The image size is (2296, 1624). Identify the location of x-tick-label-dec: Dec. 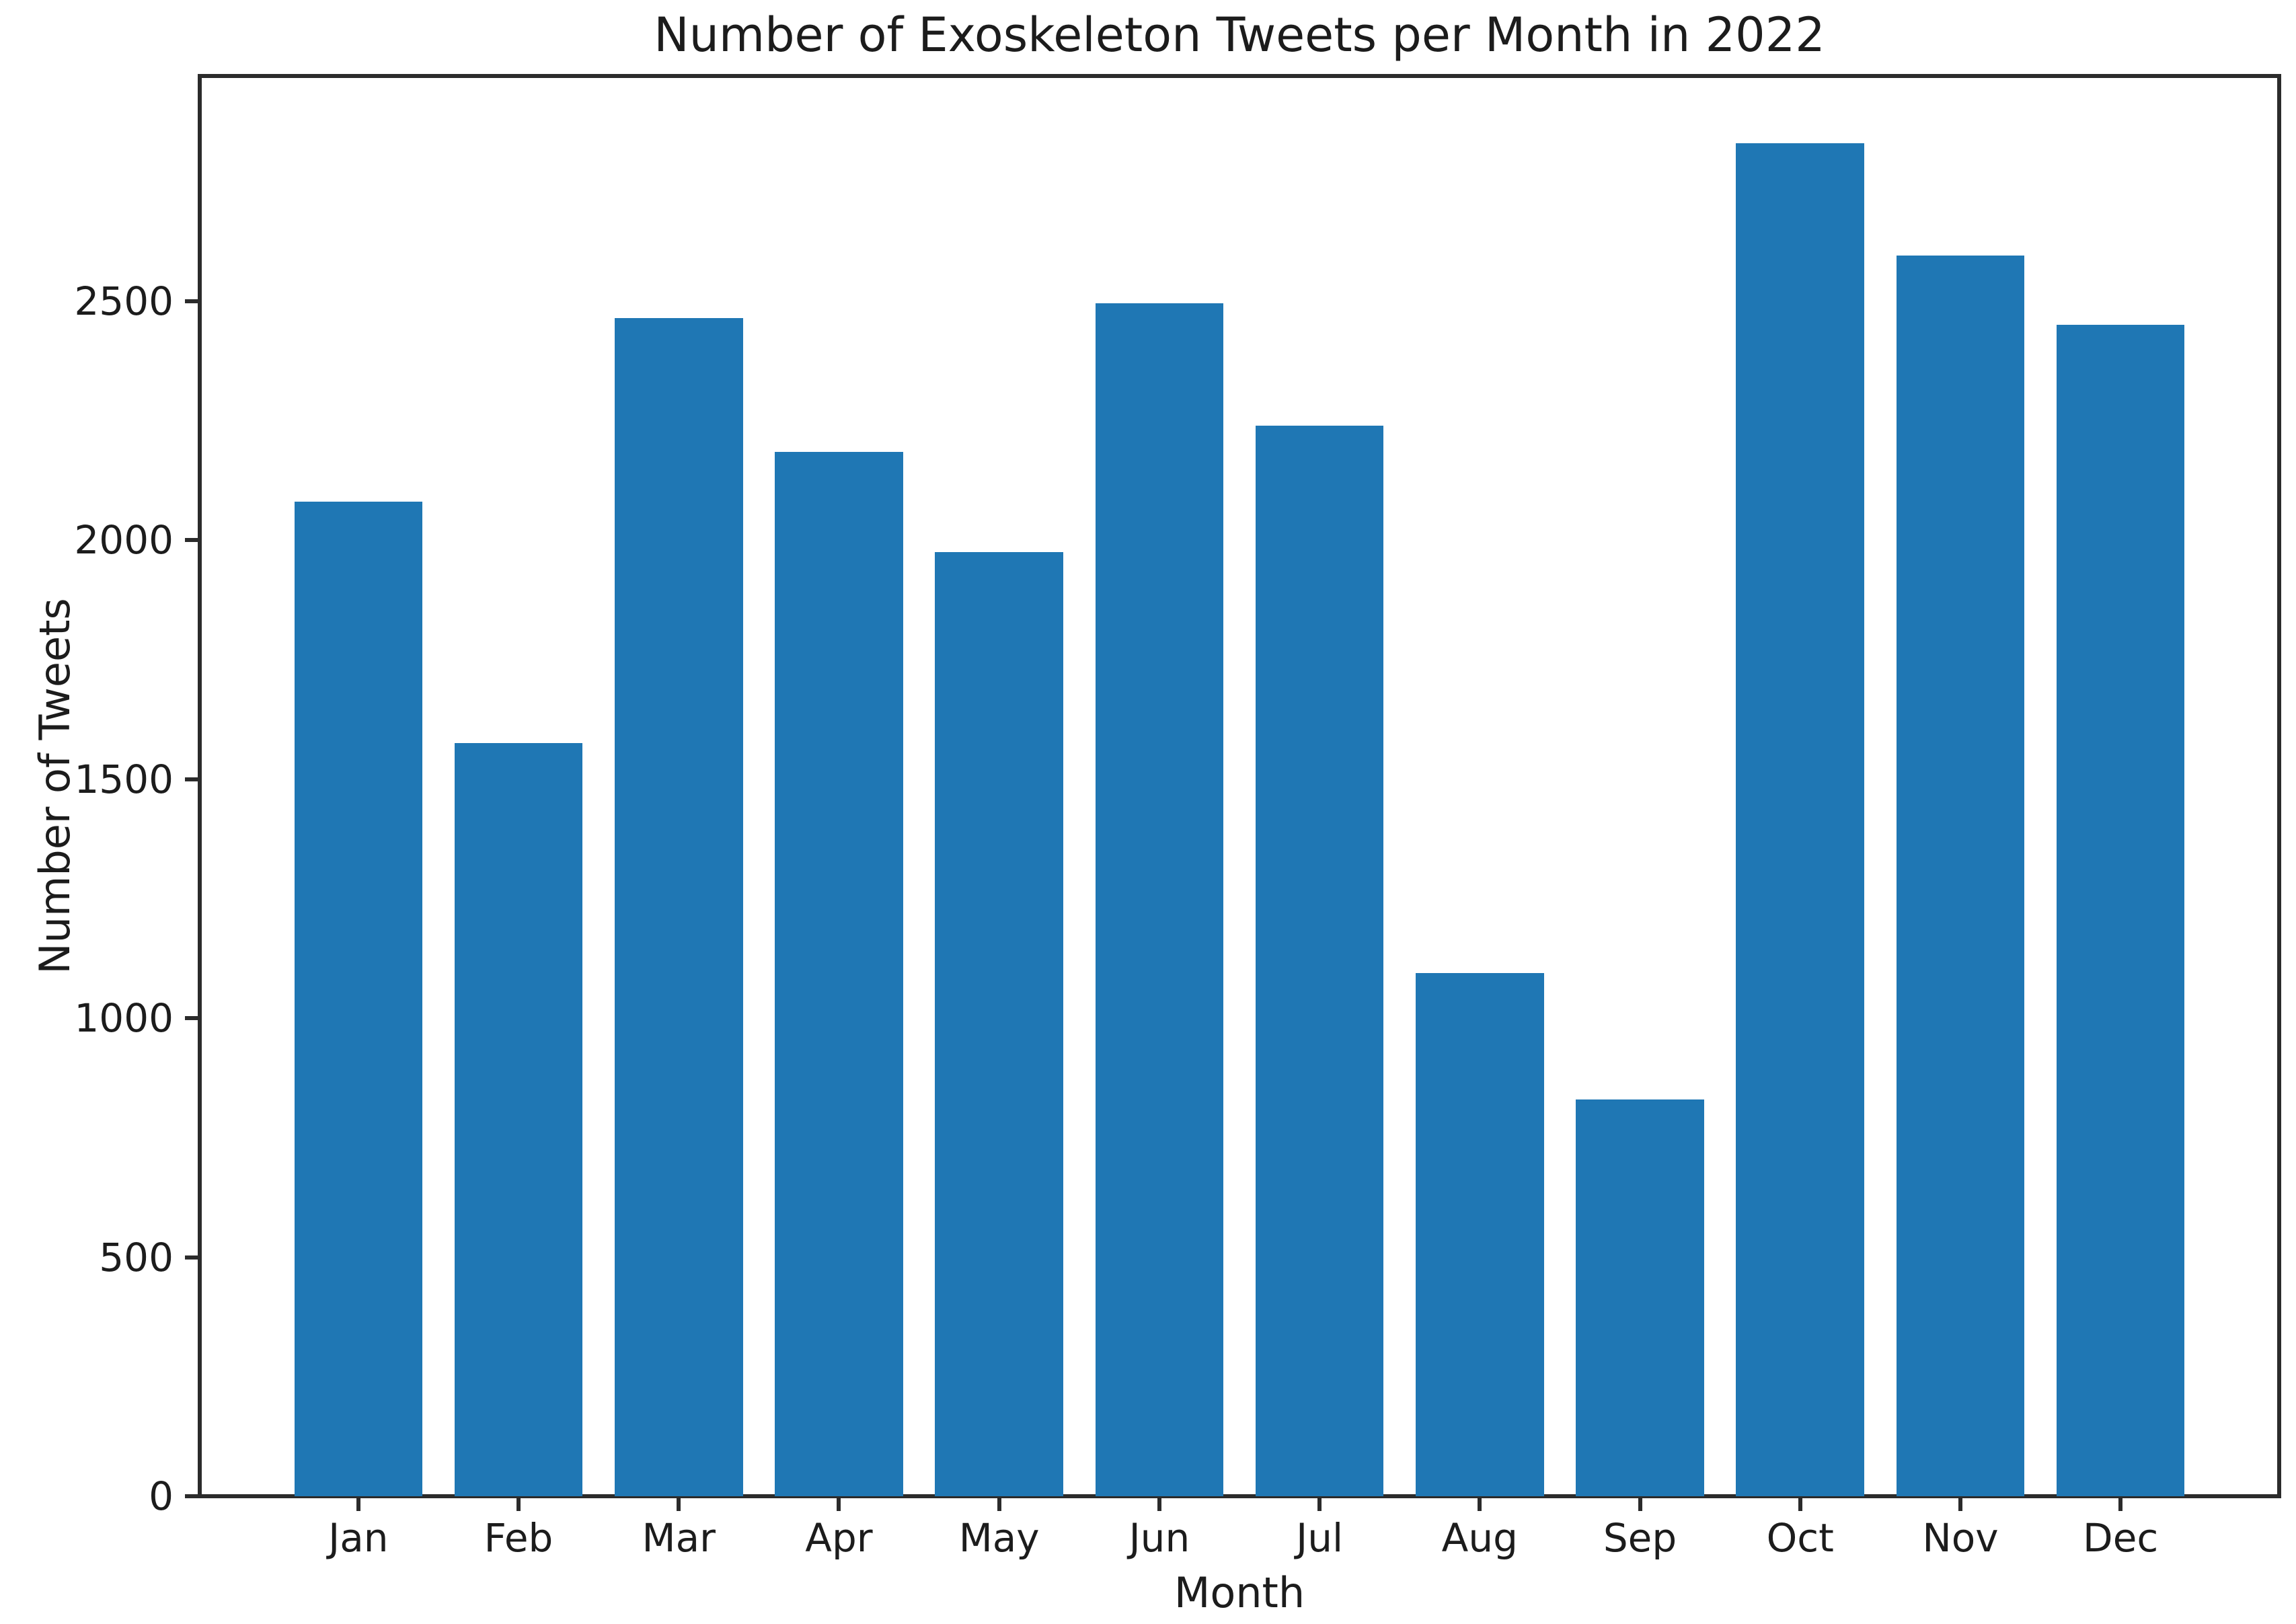
(2121, 1538).